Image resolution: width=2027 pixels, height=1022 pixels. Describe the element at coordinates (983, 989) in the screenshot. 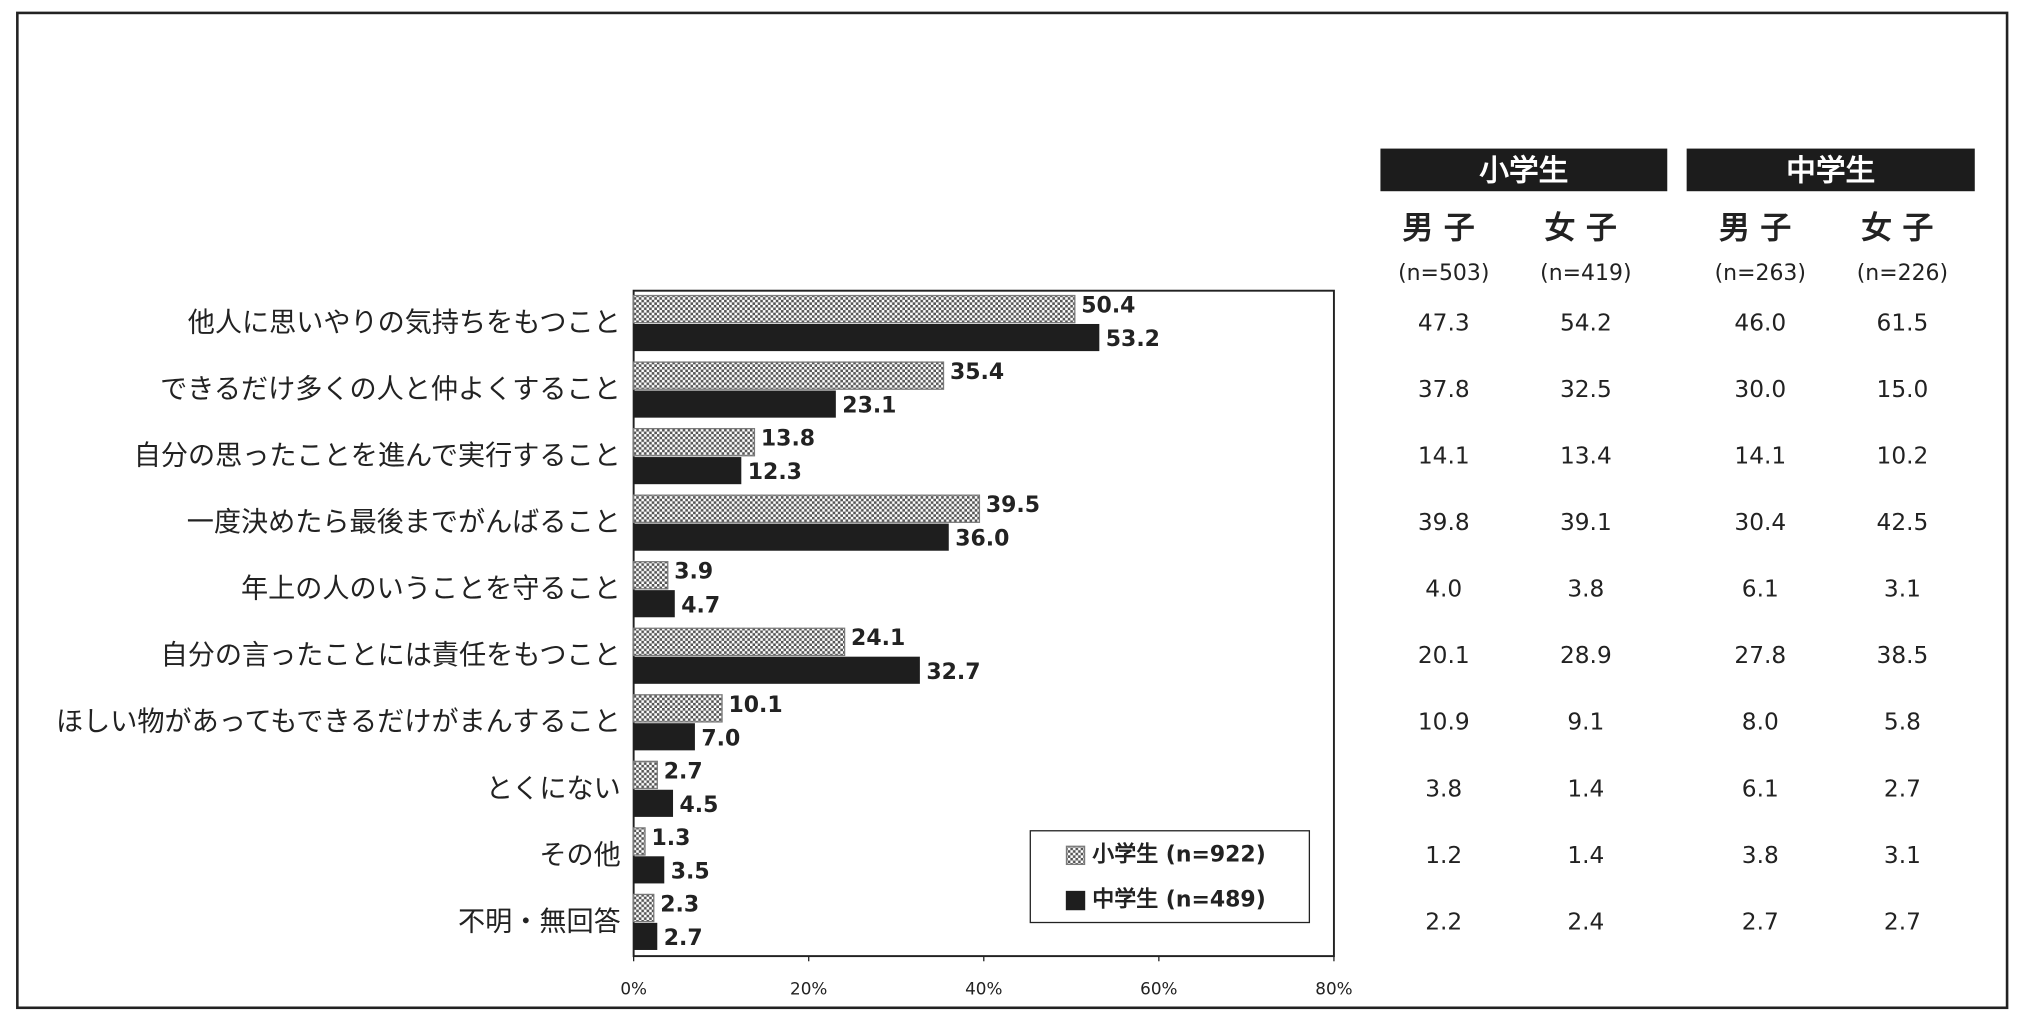

I see `x-tick-label: 40%` at that location.